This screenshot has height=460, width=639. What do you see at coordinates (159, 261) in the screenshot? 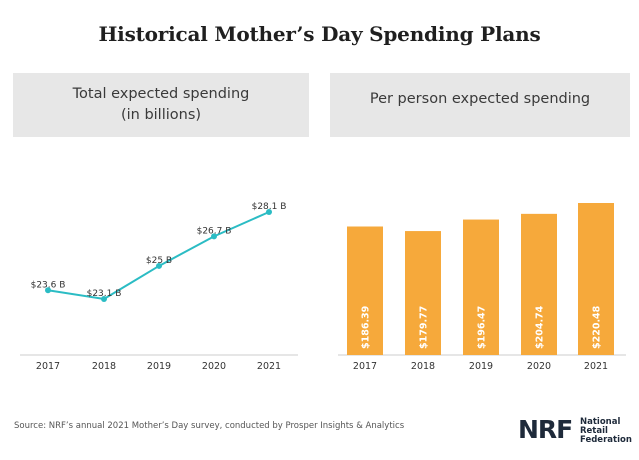
I see `line-data-label-2019: $25 B` at bounding box center [159, 261].